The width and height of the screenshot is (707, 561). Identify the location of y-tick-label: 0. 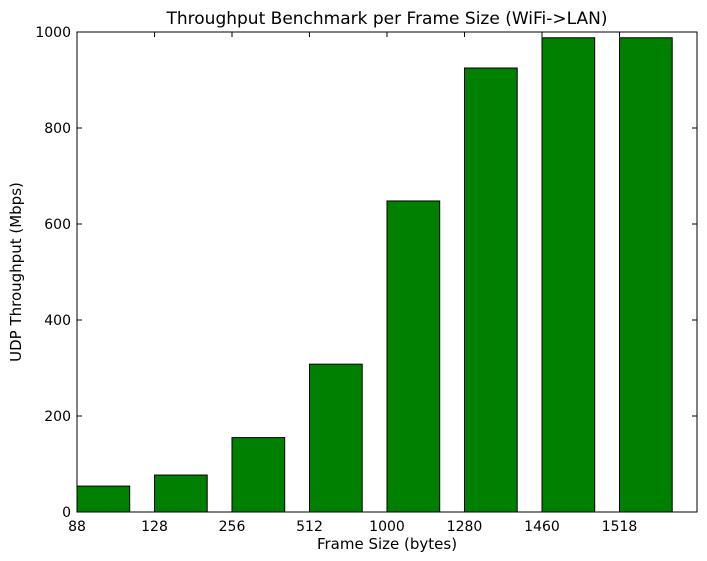
(66, 513).